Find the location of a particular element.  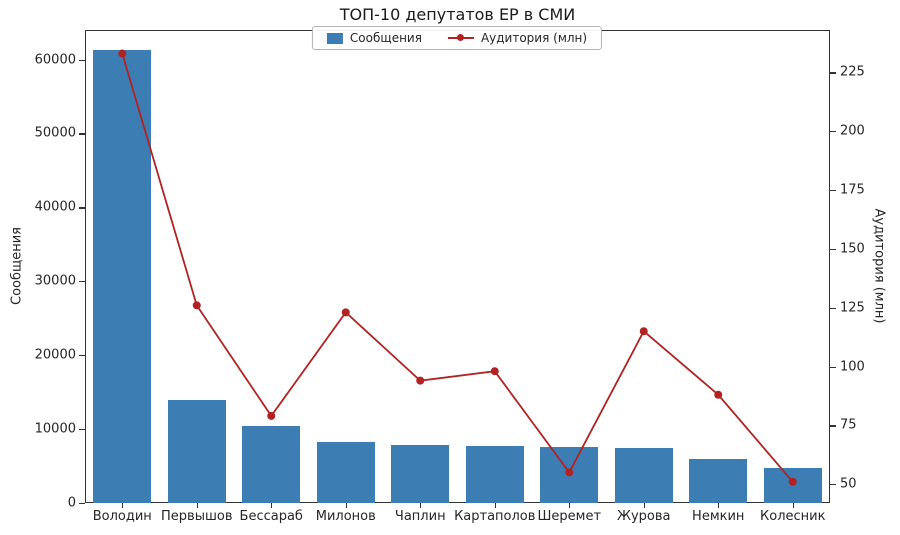

right-tick-label: 200 is located at coordinates (852, 131).